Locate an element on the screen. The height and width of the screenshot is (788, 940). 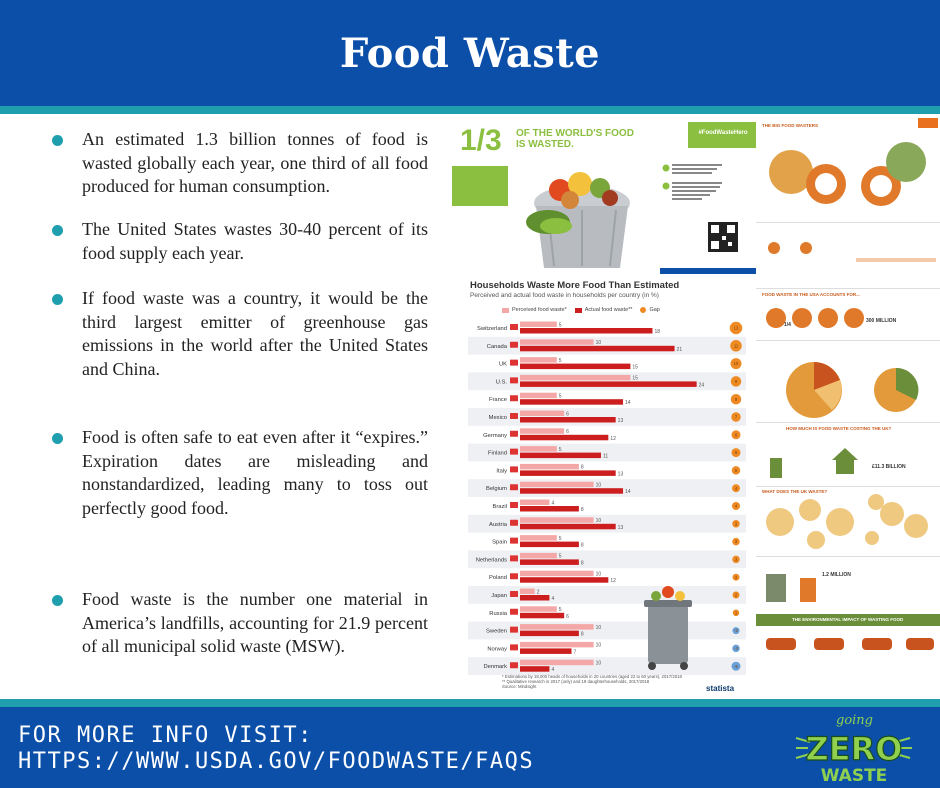
actual-value-label: 15 is located at coordinates (635, 368).